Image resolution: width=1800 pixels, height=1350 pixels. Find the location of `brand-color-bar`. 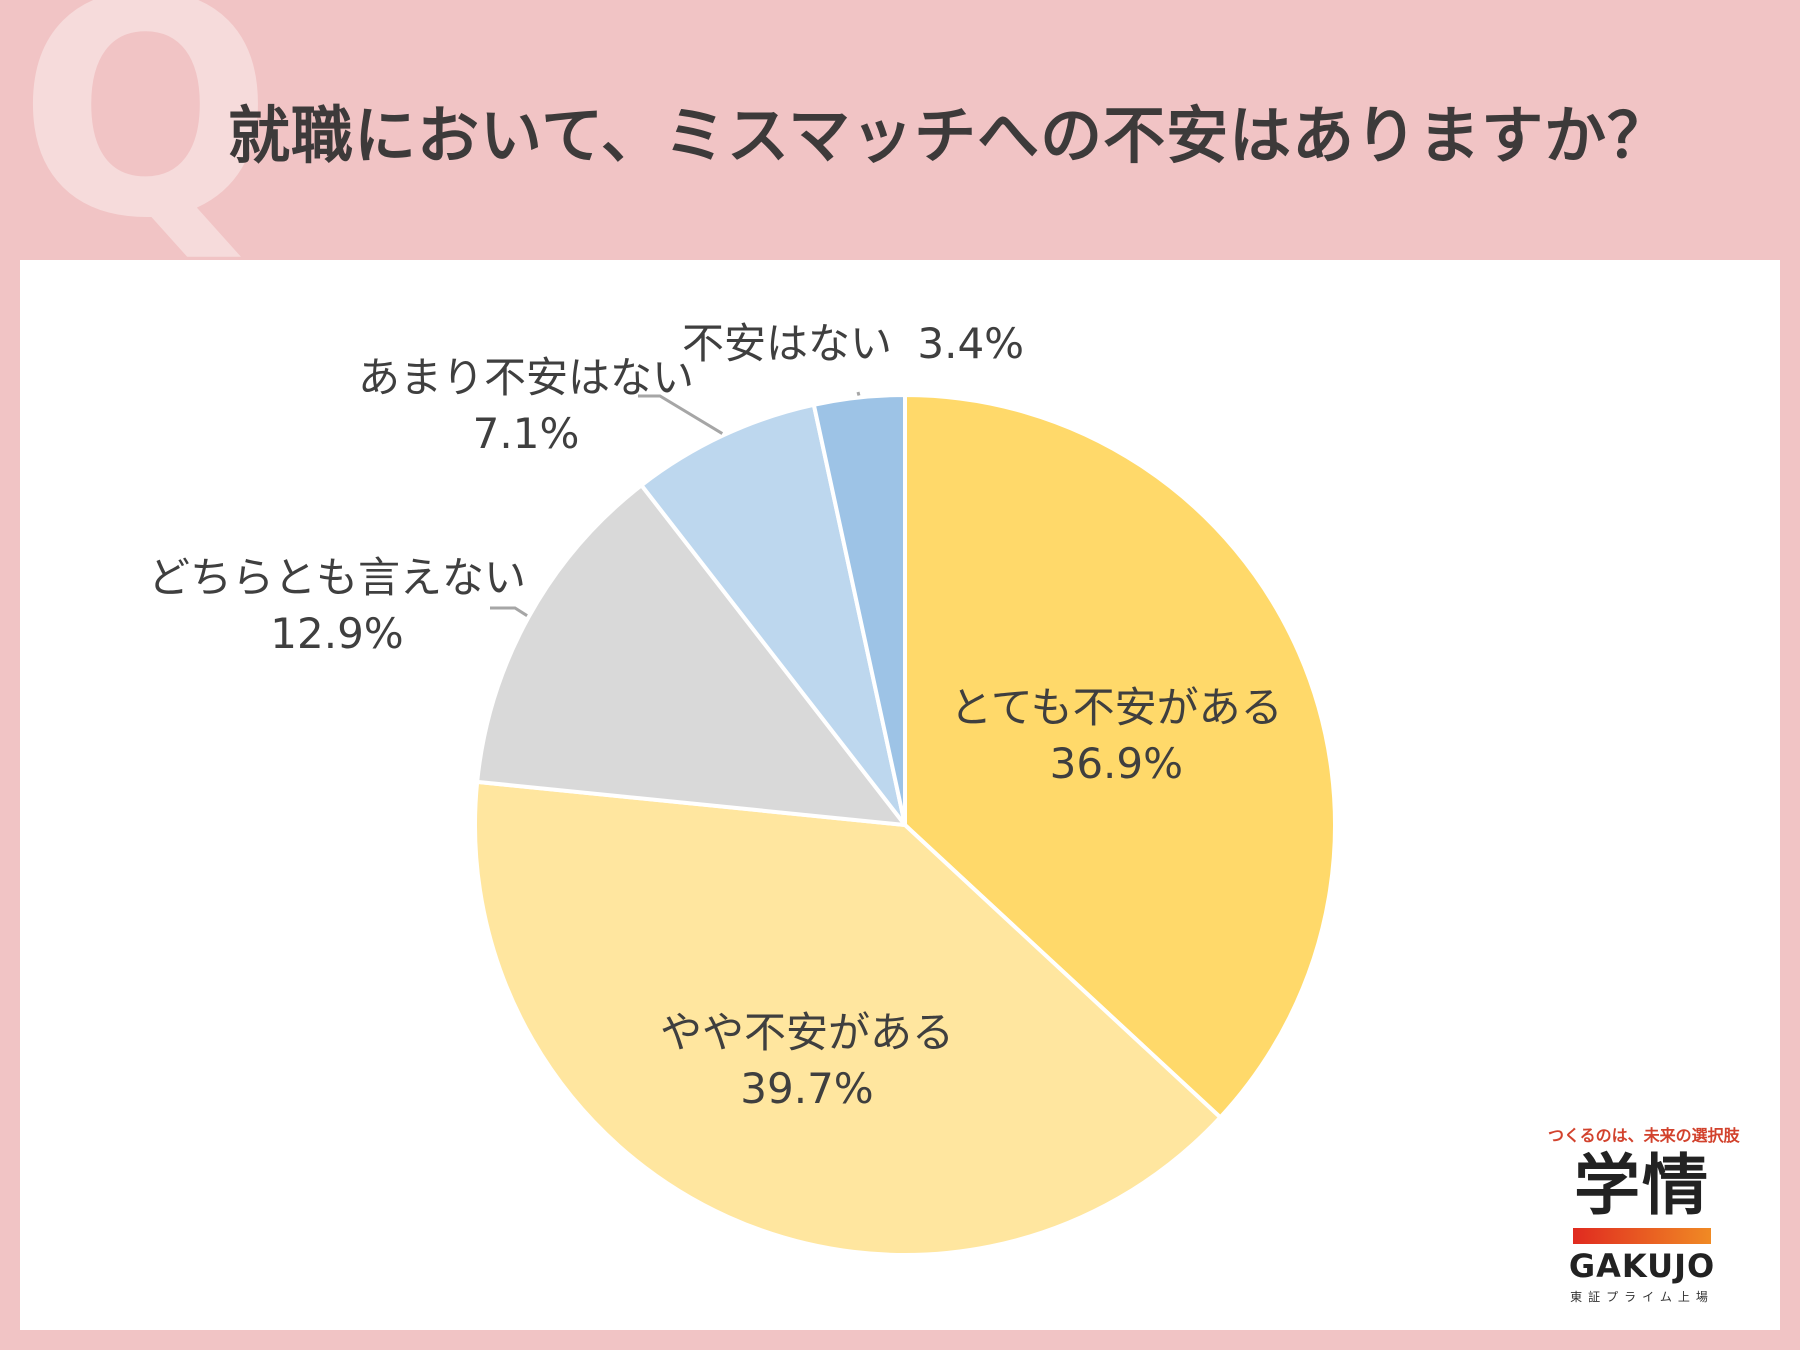

brand-color-bar is located at coordinates (1642, 1236).